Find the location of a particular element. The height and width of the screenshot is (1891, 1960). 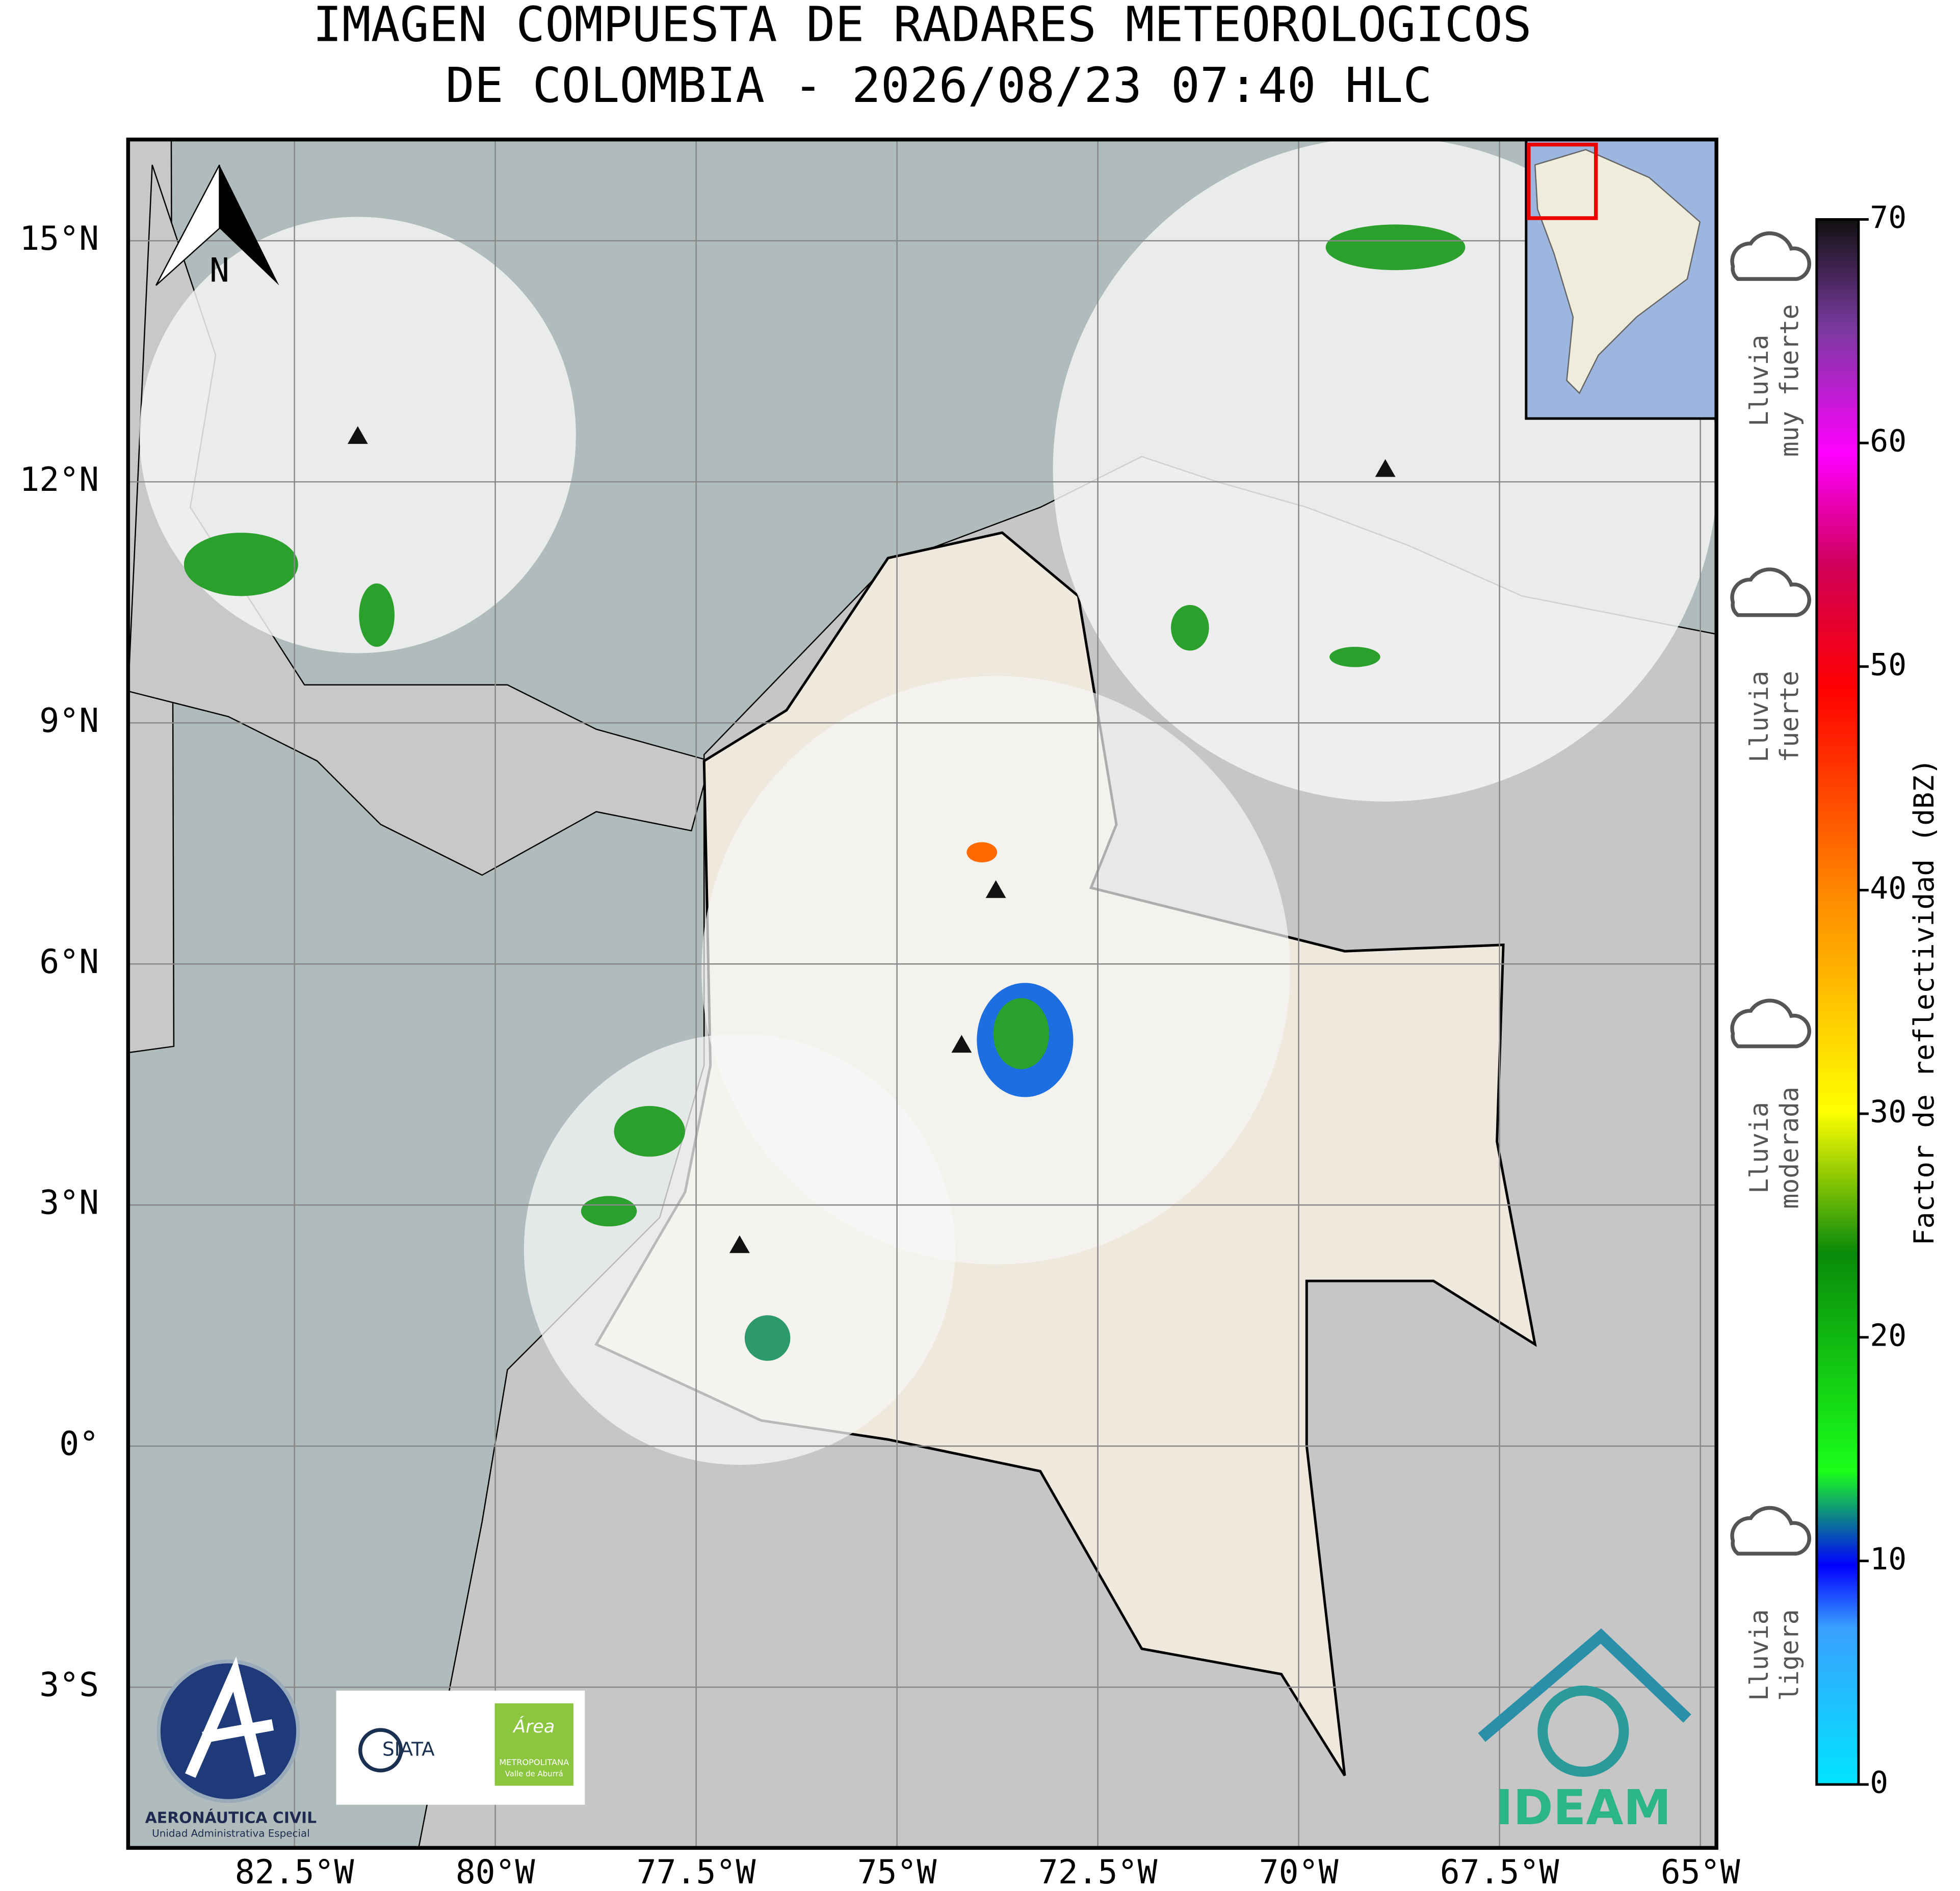

logo-text: SIATA is located at coordinates (408, 1749).